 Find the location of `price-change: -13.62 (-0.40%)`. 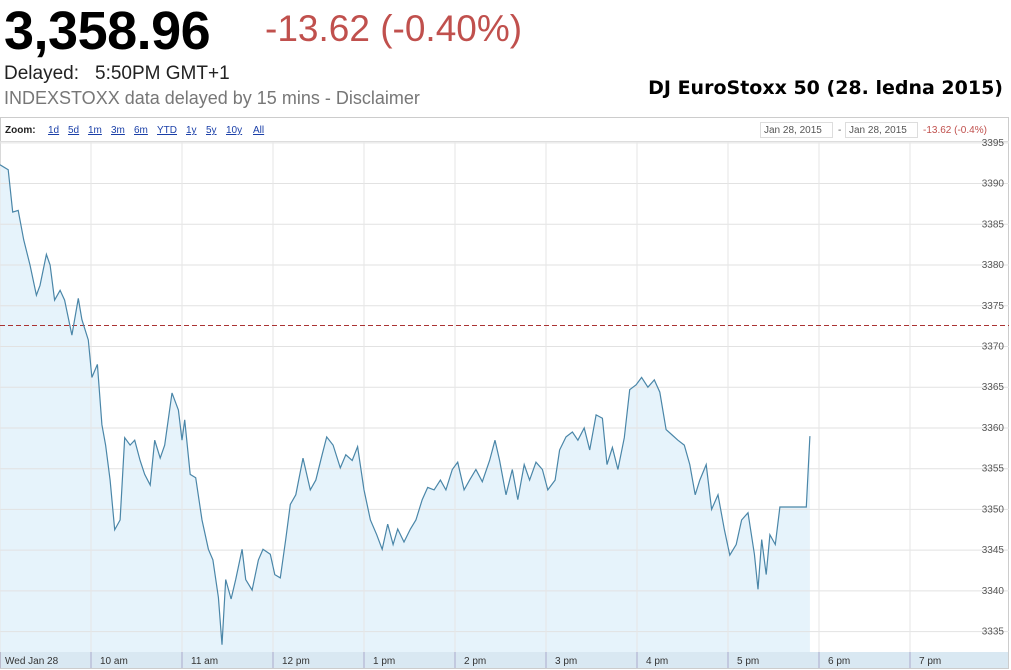

price-change: -13.62 (-0.40%) is located at coordinates (394, 28).